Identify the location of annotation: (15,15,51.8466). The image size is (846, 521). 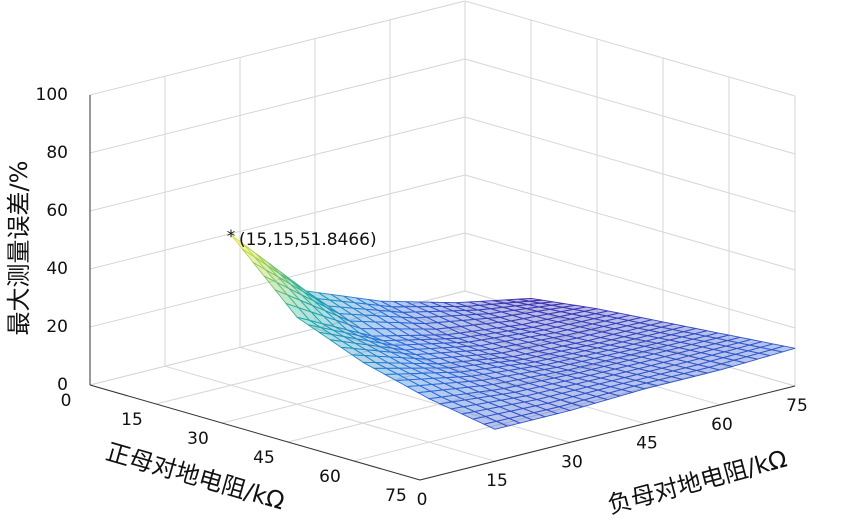
(308, 240).